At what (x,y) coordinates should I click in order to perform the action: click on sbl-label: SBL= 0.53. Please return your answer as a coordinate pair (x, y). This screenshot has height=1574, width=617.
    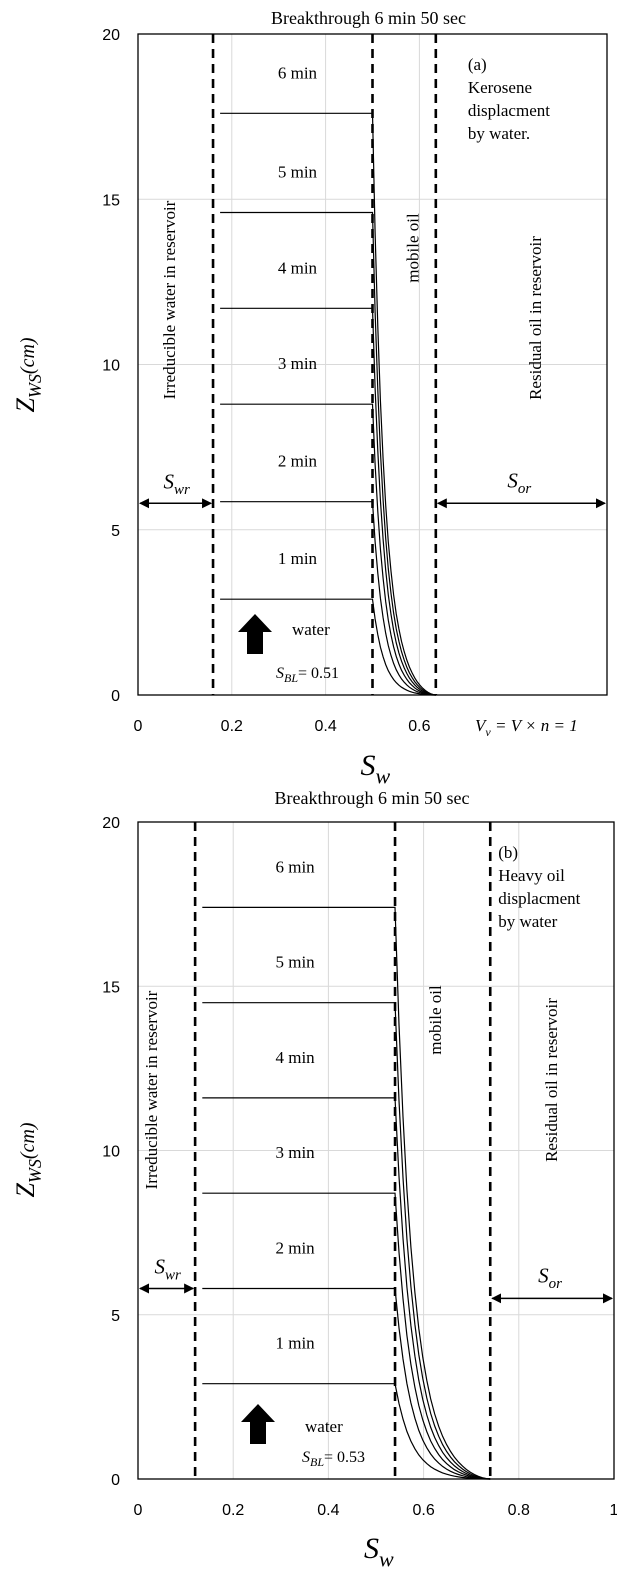
    Looking at the image, I should click on (333, 1459).